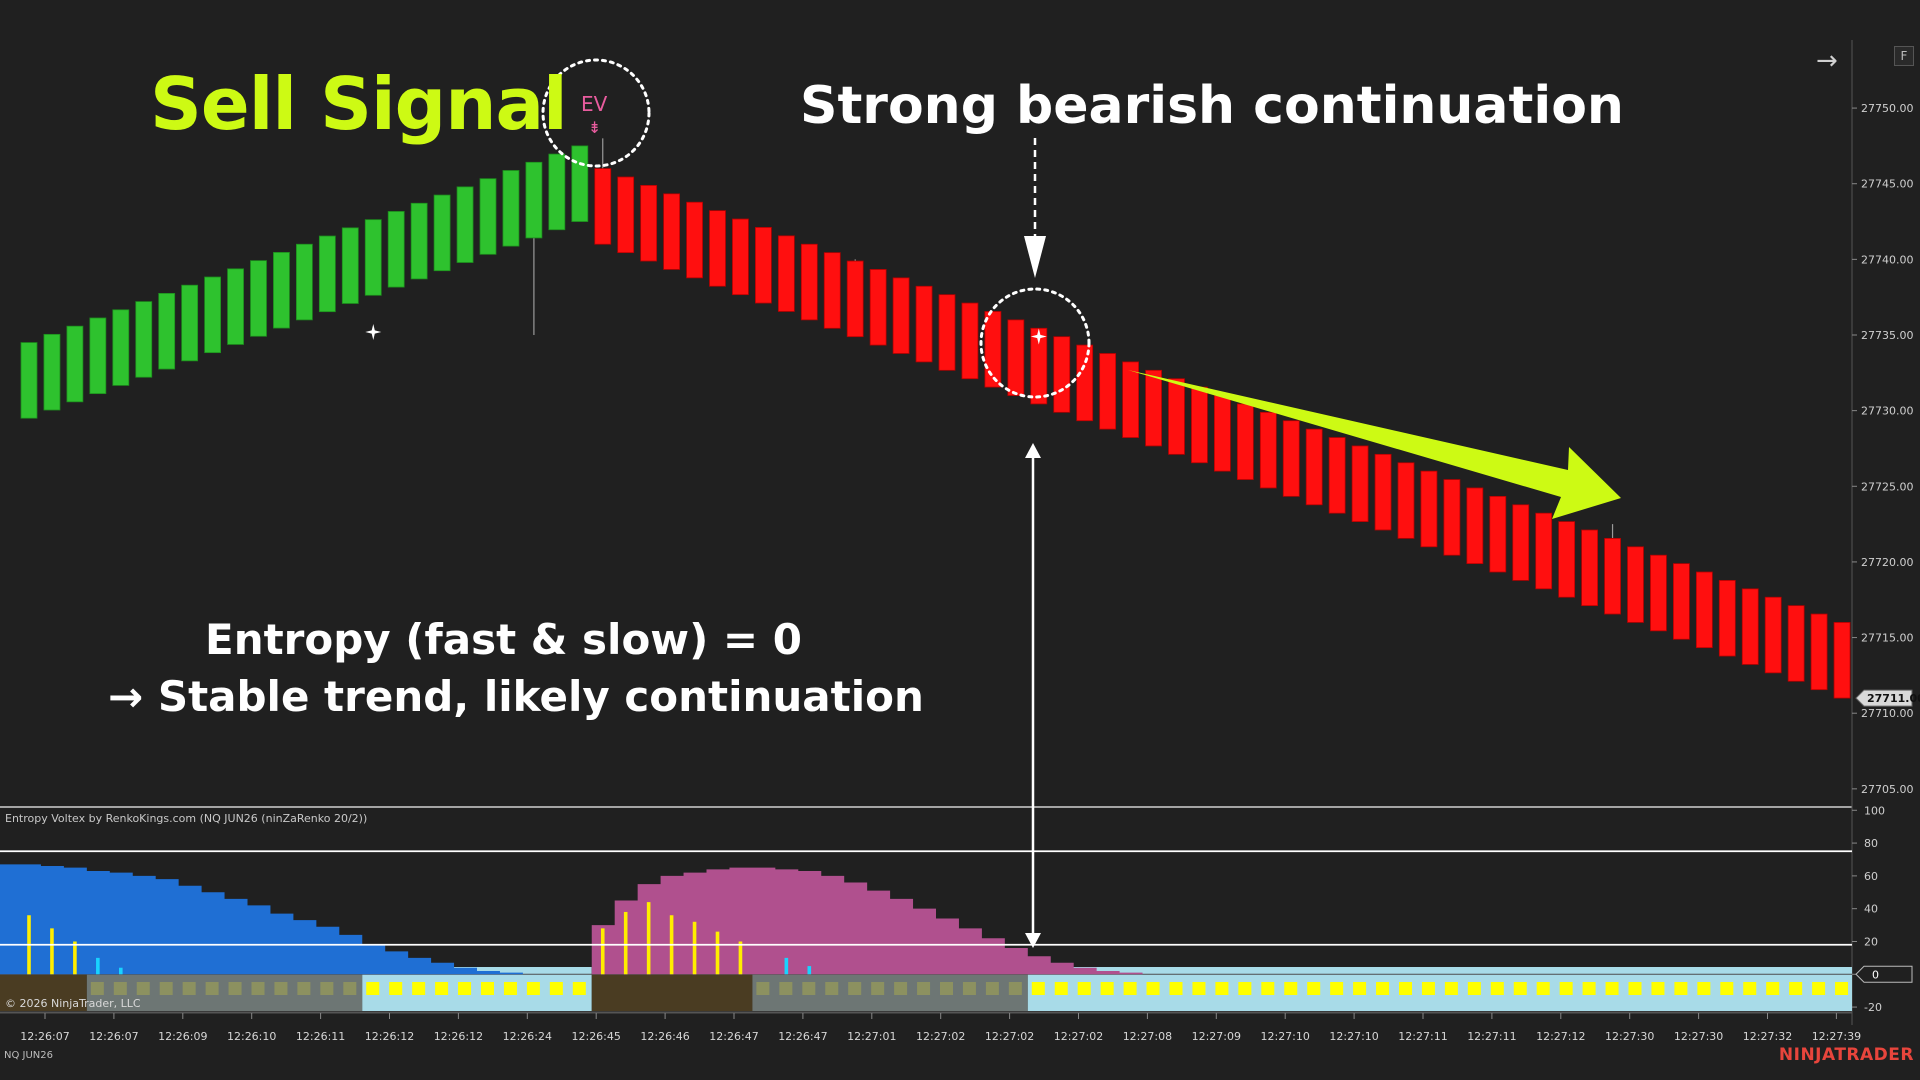  What do you see at coordinates (1904, 56) in the screenshot?
I see `f-button: F` at bounding box center [1904, 56].